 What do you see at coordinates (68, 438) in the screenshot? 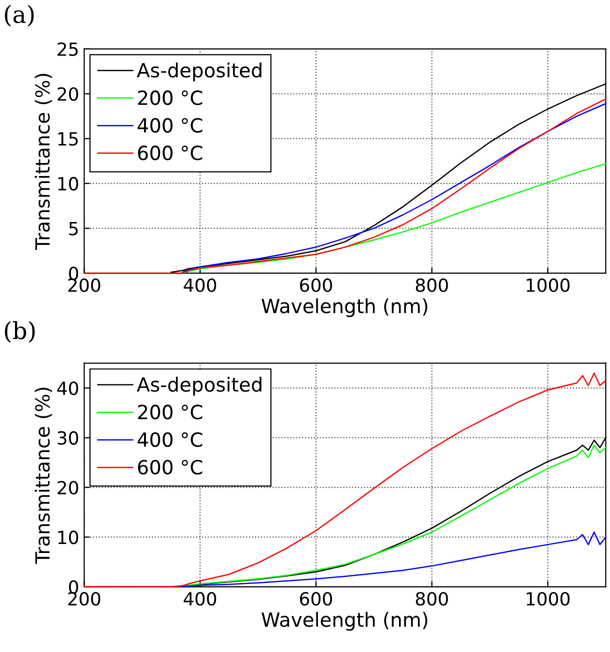
I see `y-tick-label: 30` at bounding box center [68, 438].